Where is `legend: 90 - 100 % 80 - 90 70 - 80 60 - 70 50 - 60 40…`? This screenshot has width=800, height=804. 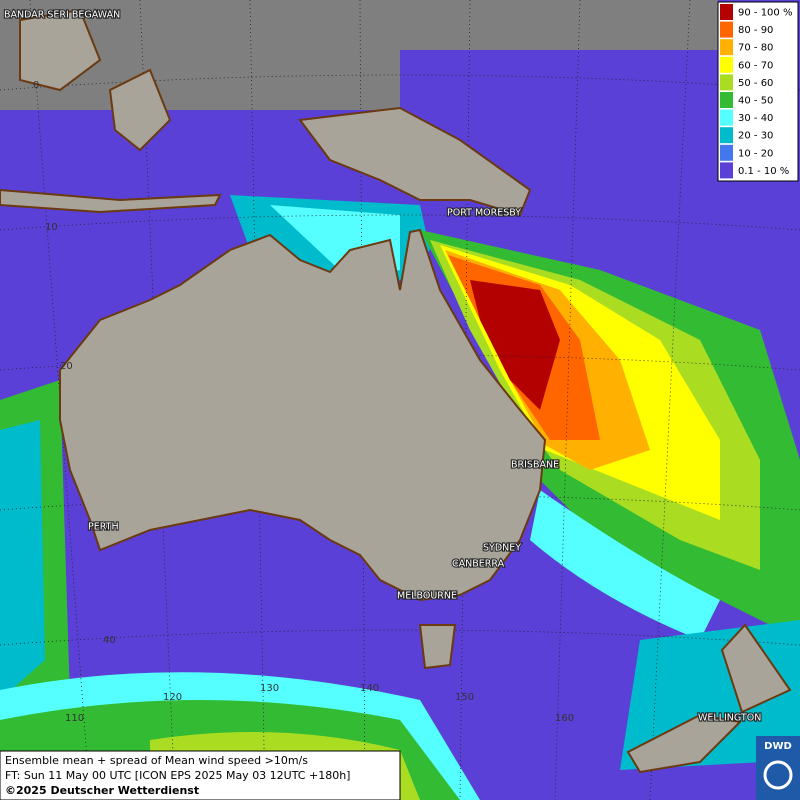 legend: 90 - 100 % 80 - 90 70 - 80 60 - 70 50 - 60 40… is located at coordinates (758, 91).